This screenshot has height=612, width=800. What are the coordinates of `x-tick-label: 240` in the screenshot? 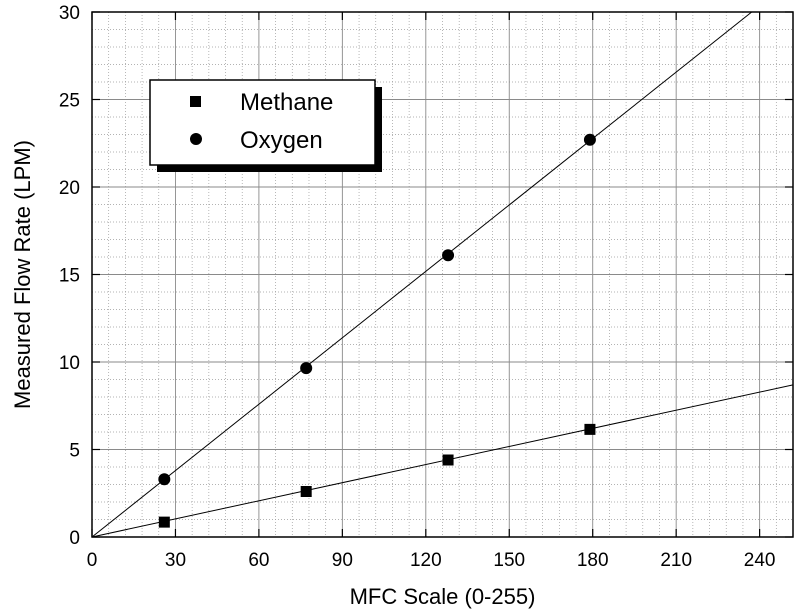 It's located at (760, 560).